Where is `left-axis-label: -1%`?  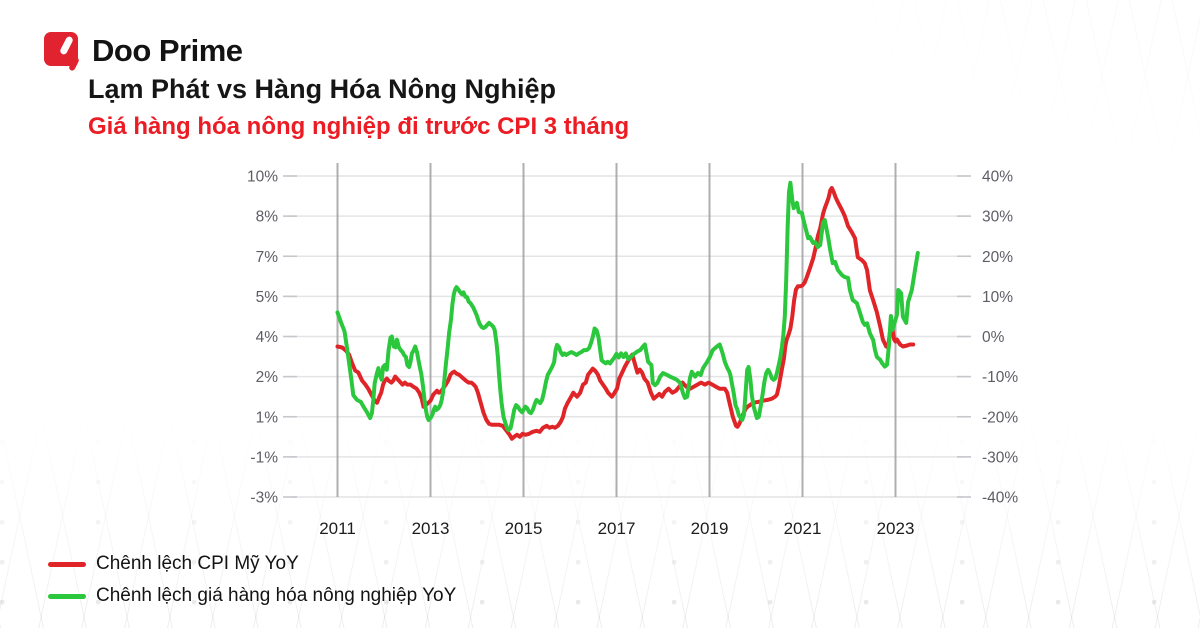
left-axis-label: -1% is located at coordinates (264, 457).